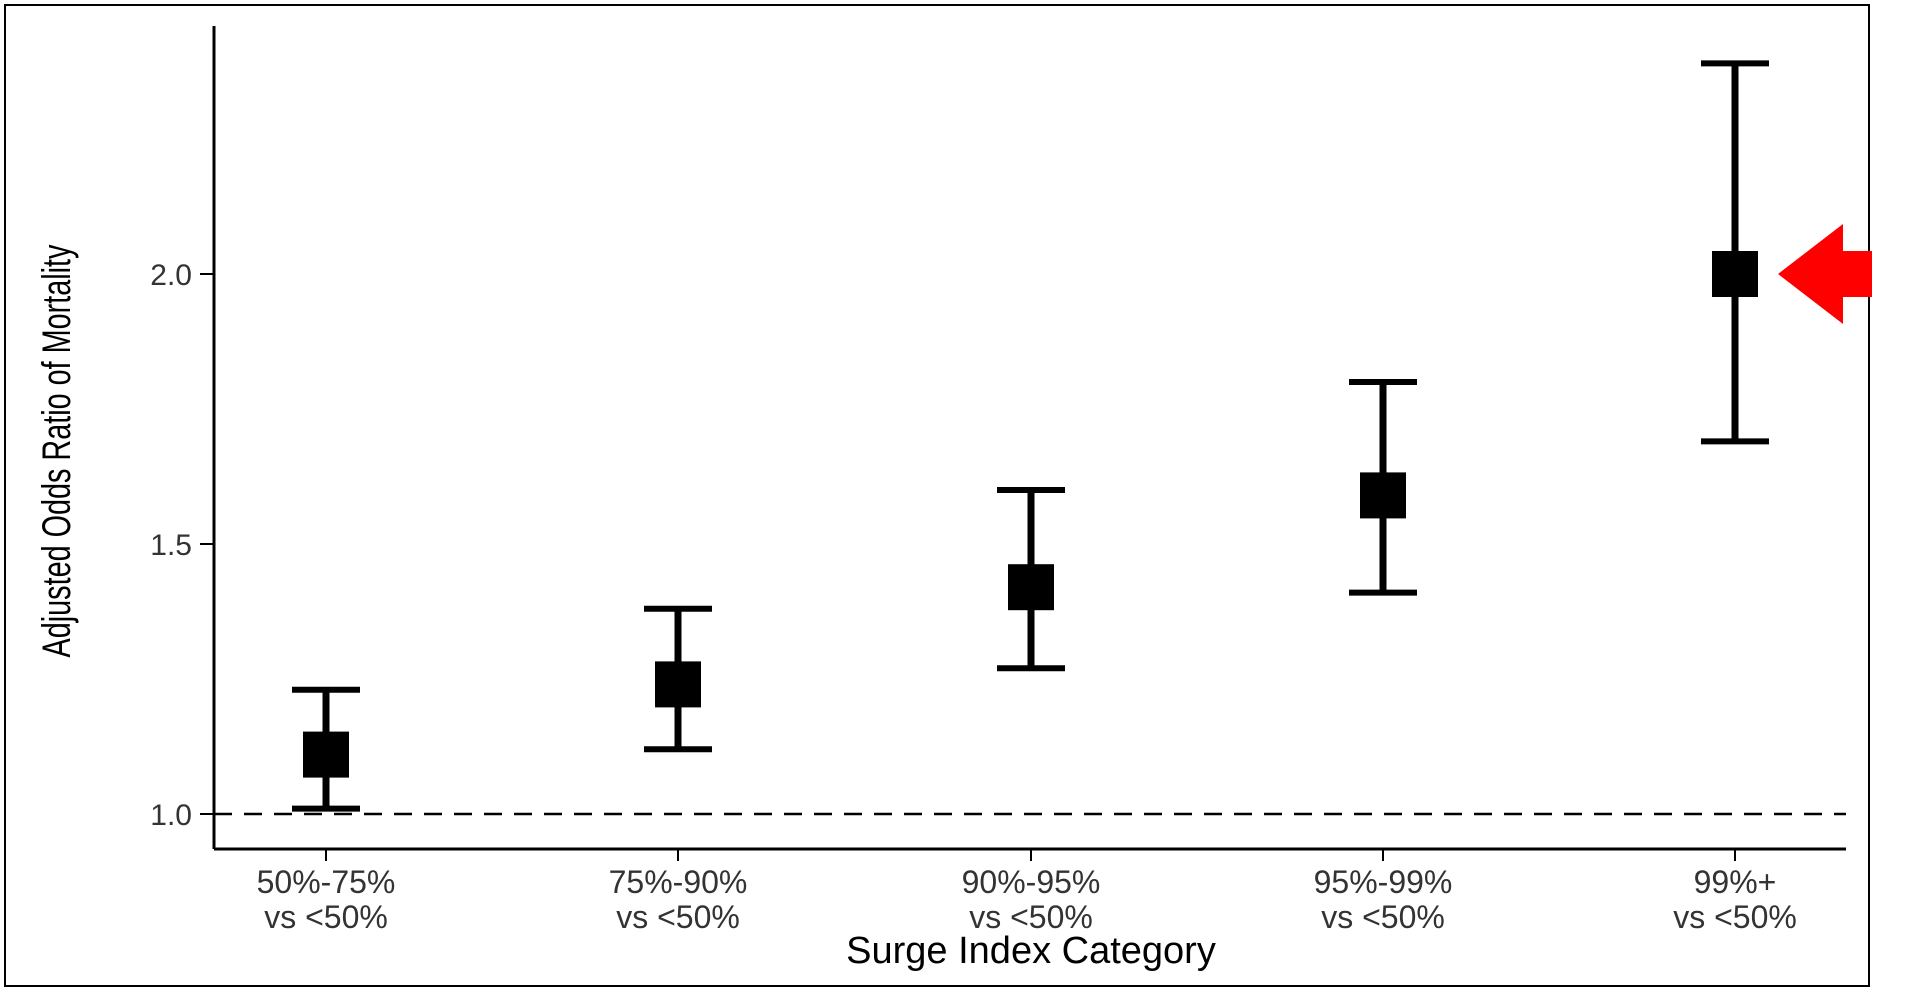 The height and width of the screenshot is (993, 1928). What do you see at coordinates (678, 882) in the screenshot?
I see `x-tick-label: 75%-90%` at bounding box center [678, 882].